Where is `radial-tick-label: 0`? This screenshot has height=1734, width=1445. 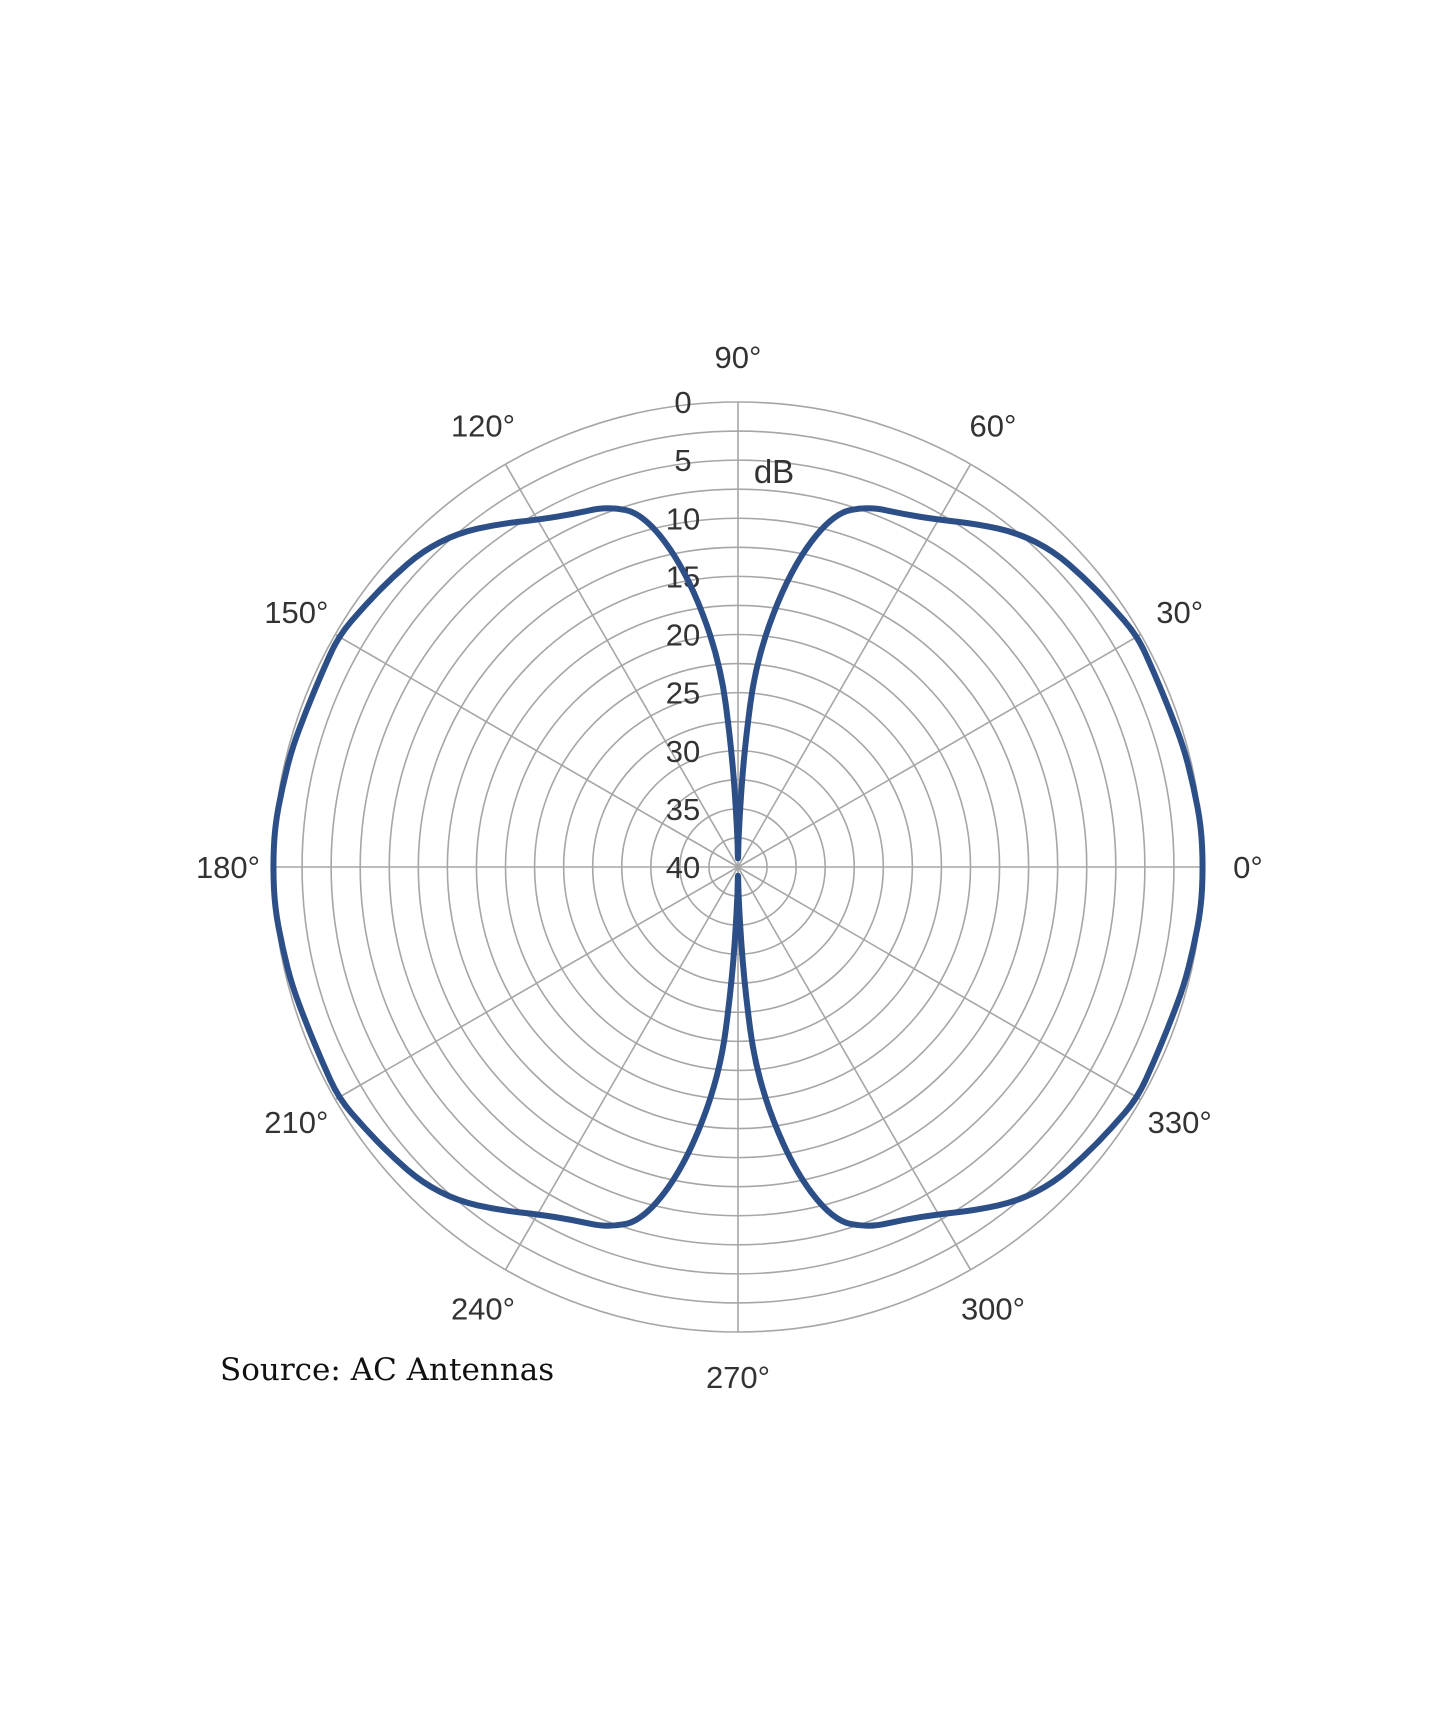
radial-tick-label: 0 is located at coordinates (682, 402).